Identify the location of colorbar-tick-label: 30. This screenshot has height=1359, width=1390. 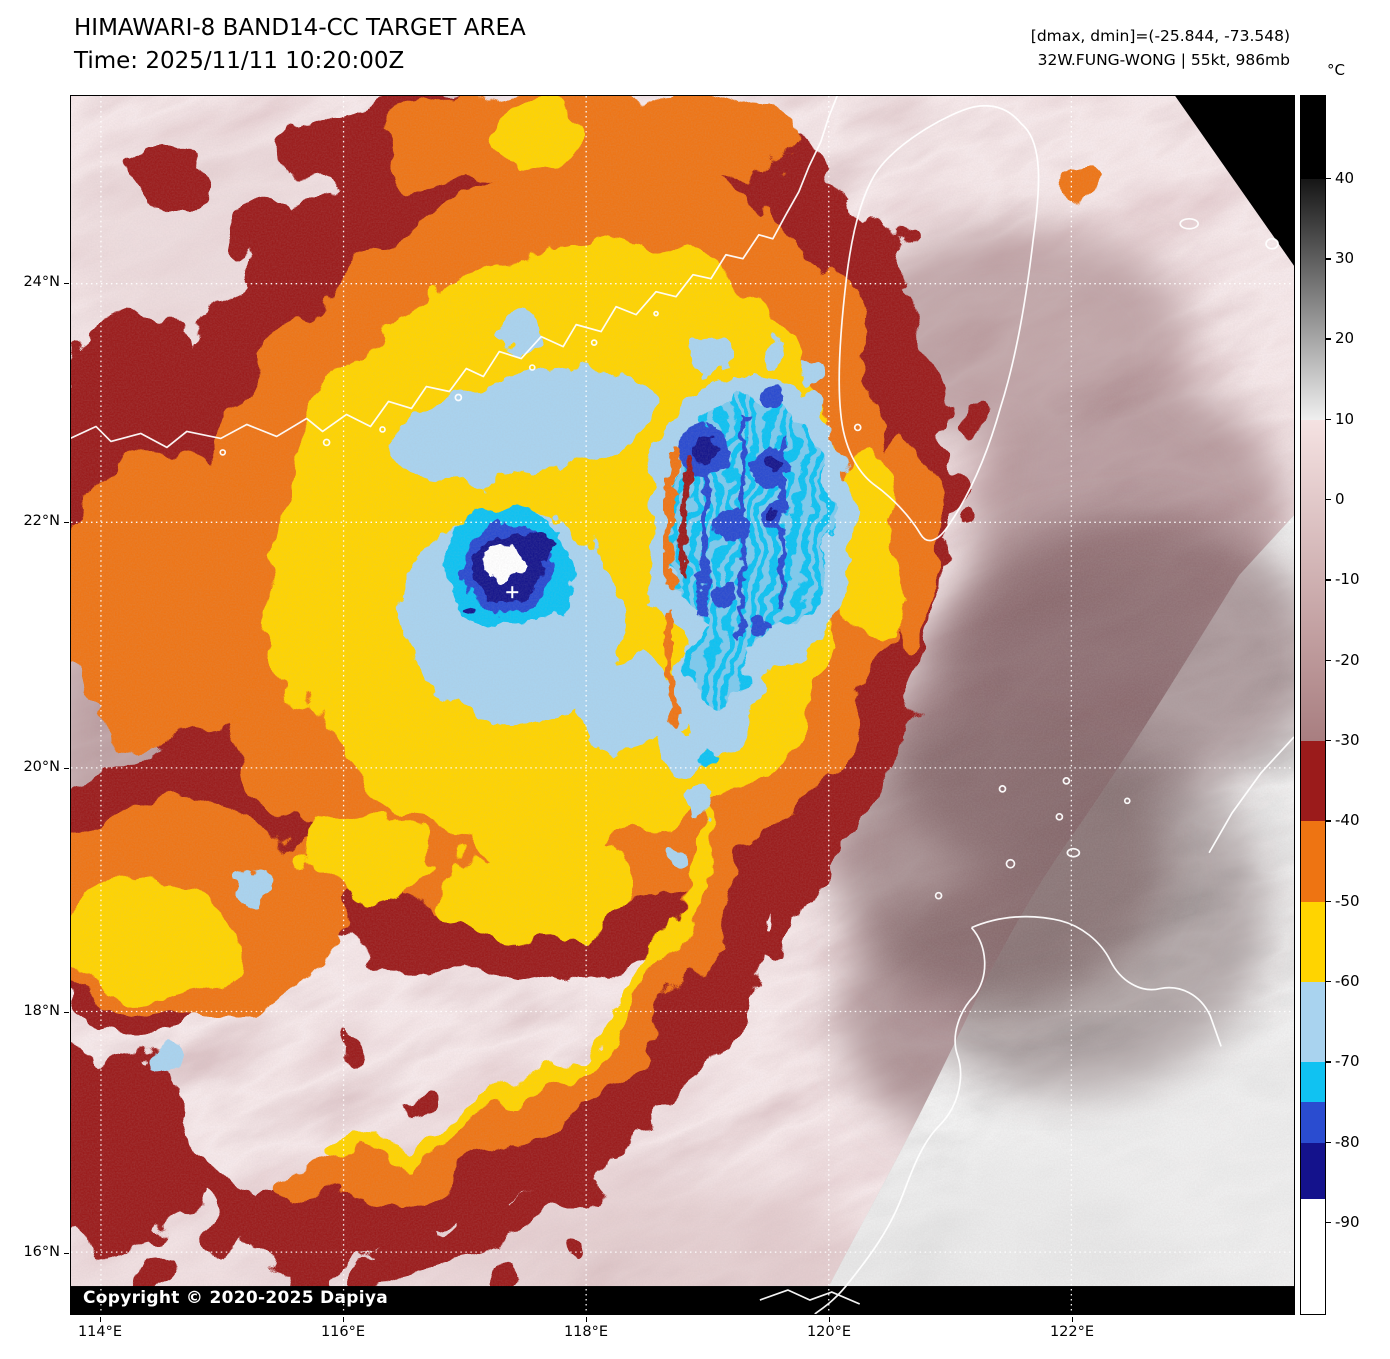
(1345, 258).